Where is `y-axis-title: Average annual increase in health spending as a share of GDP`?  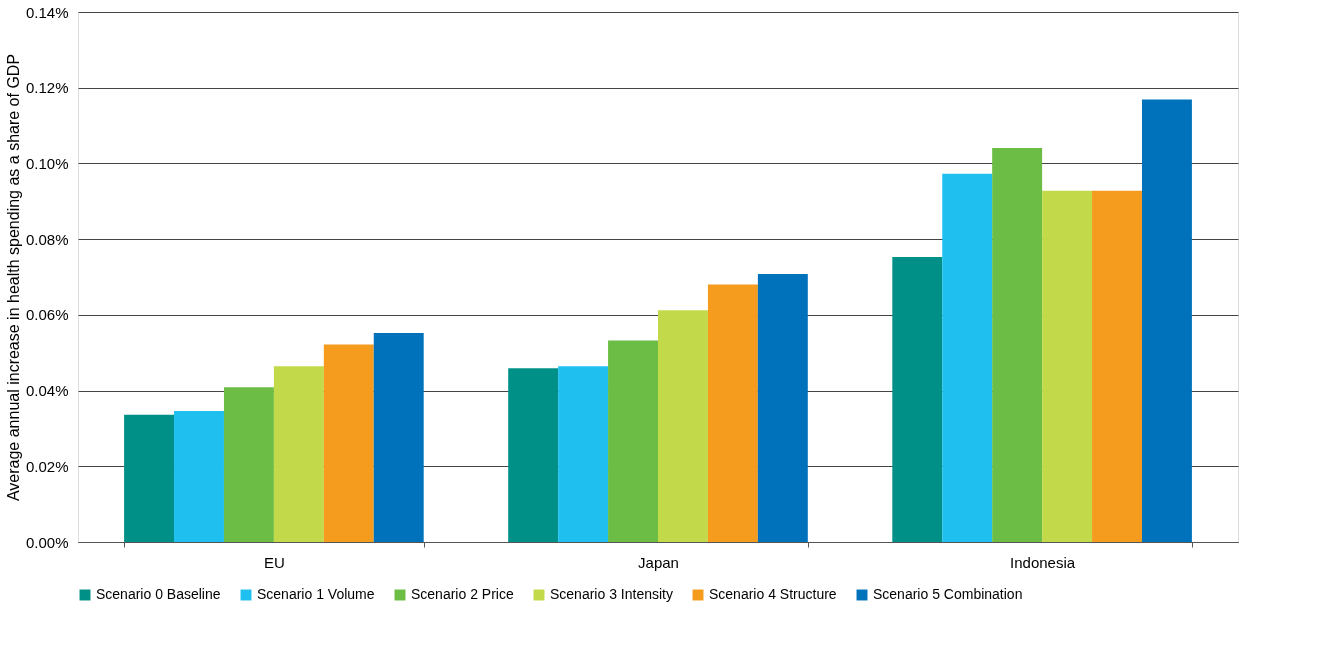
y-axis-title: Average annual increase in health spending as a share of GDP is located at coordinates (13, 277).